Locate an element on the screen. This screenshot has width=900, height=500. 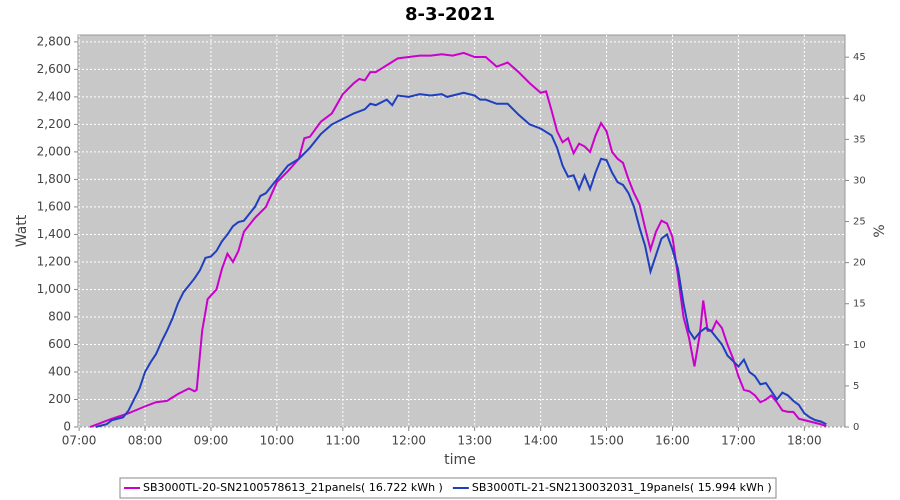
x-tick-label: 07:00 is located at coordinates (79, 441).